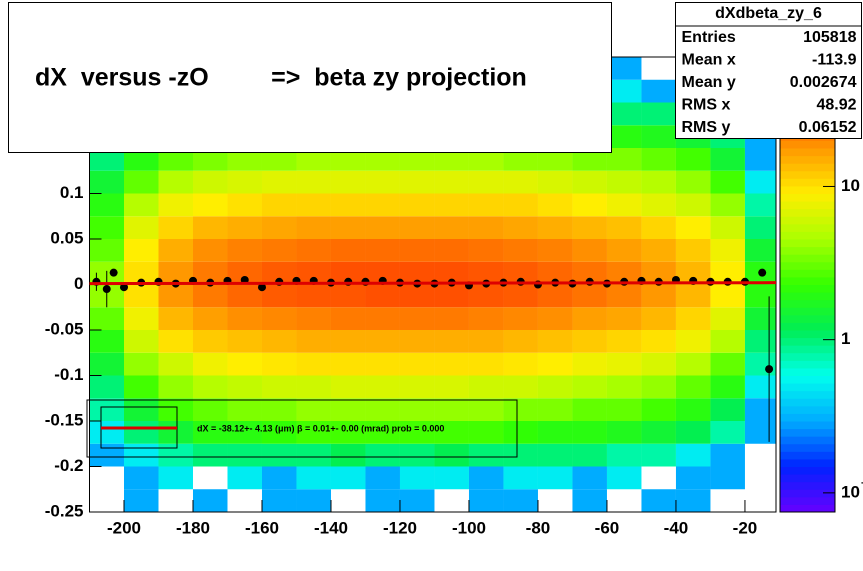 This screenshot has width=863, height=571. What do you see at coordinates (829, 37) in the screenshot?
I see `stats-value: 105818` at bounding box center [829, 37].